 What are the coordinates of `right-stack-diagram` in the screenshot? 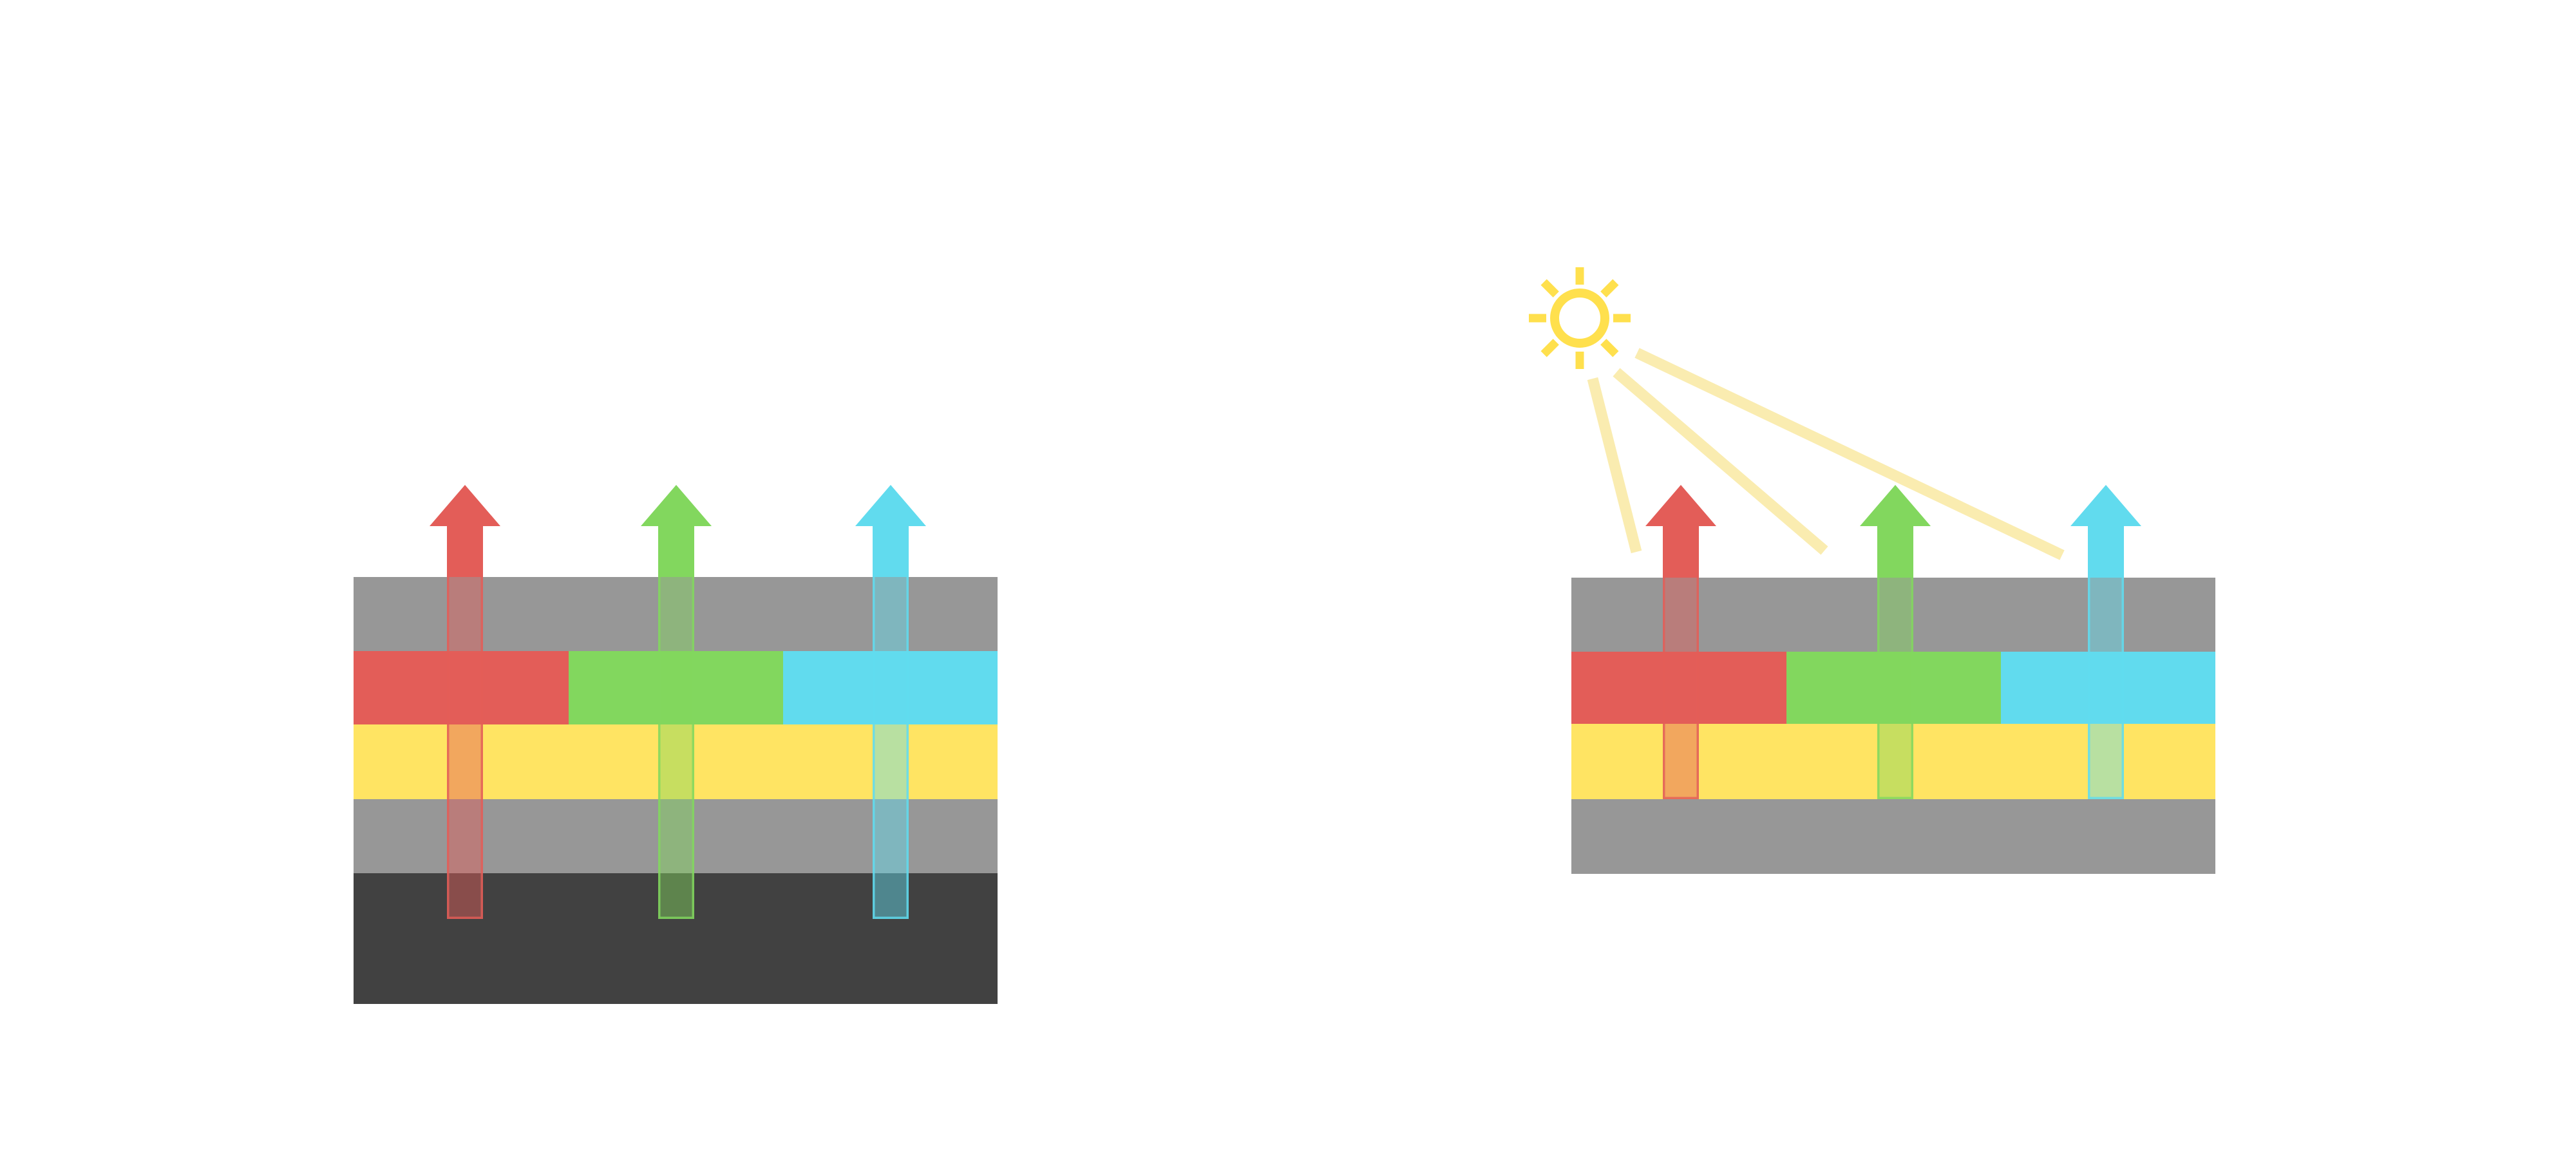 It's located at (1872, 570).